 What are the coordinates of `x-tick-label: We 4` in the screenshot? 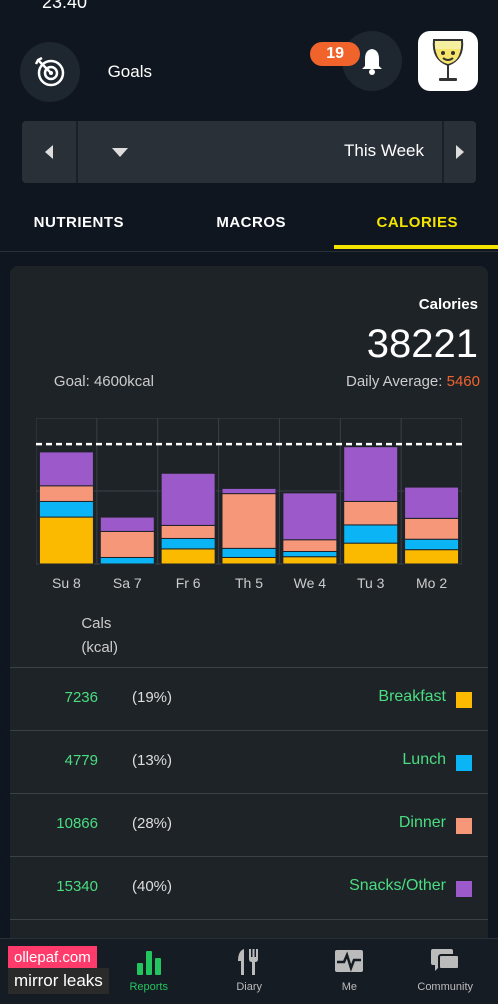 It's located at (310, 583).